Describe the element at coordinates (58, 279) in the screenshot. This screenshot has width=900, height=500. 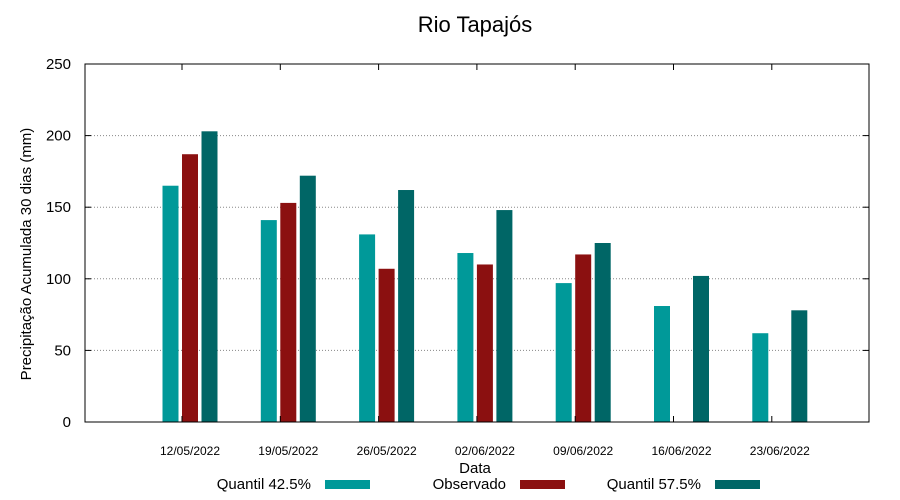
I see `y-tick-label: 100` at that location.